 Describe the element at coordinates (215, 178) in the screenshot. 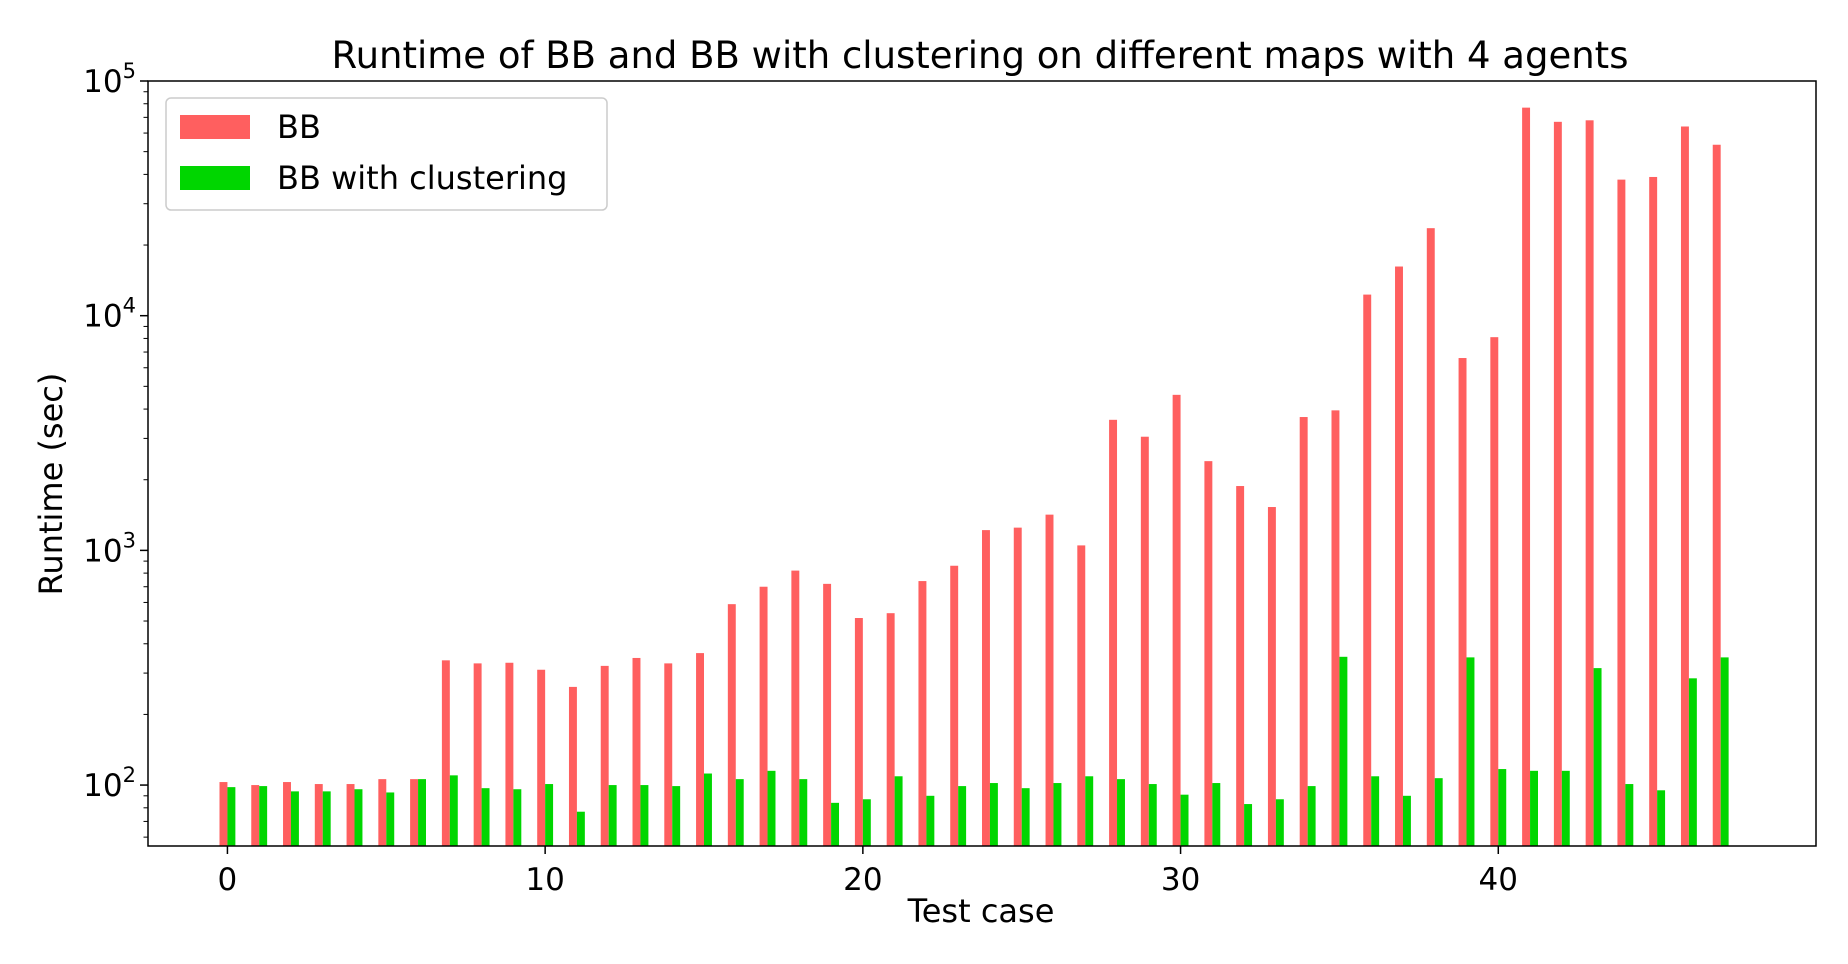

I see `legend-swatch-bb-clustering` at that location.